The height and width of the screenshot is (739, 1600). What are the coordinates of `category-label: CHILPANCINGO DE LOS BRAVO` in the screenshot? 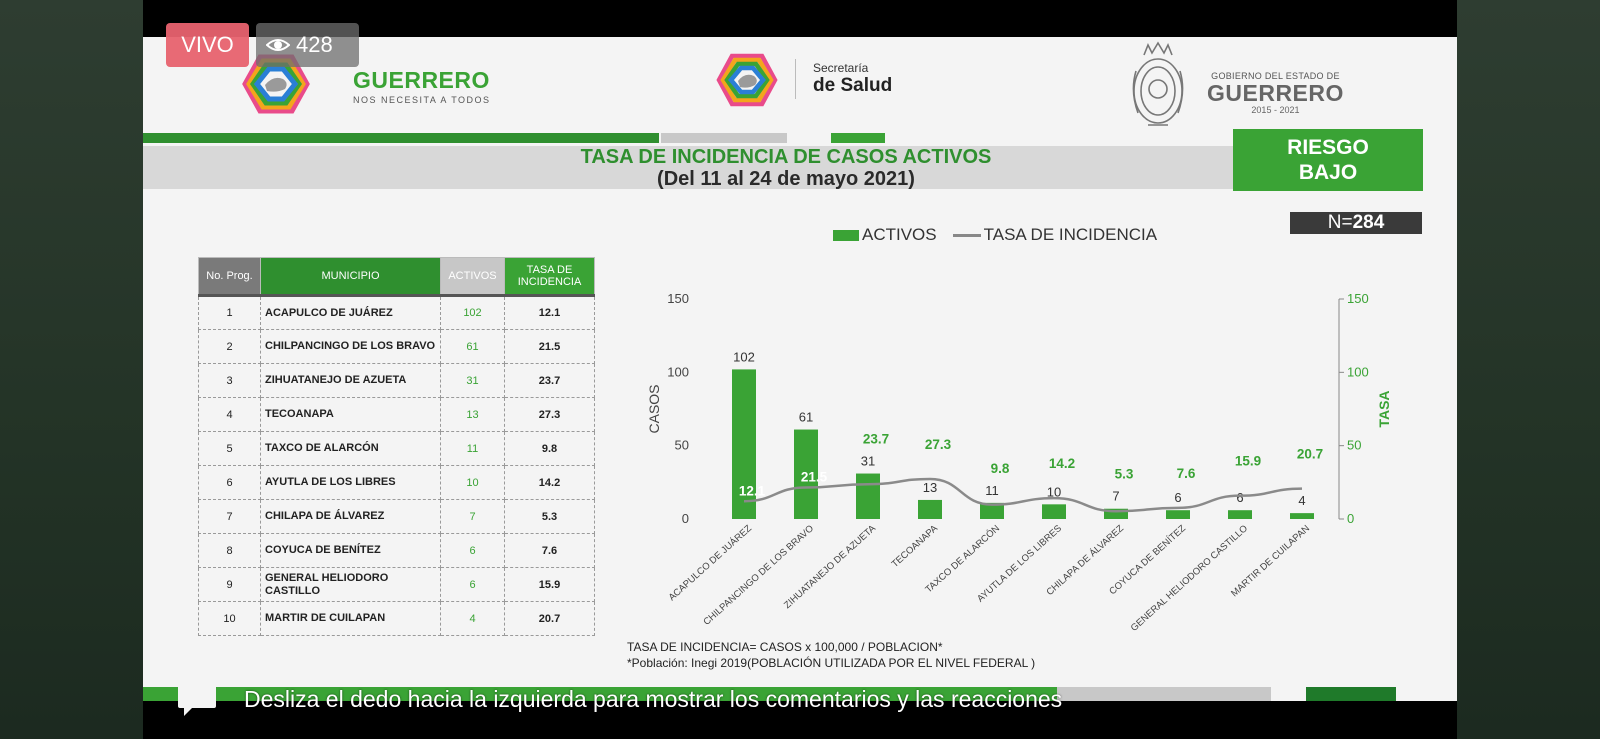 It's located at (758, 575).